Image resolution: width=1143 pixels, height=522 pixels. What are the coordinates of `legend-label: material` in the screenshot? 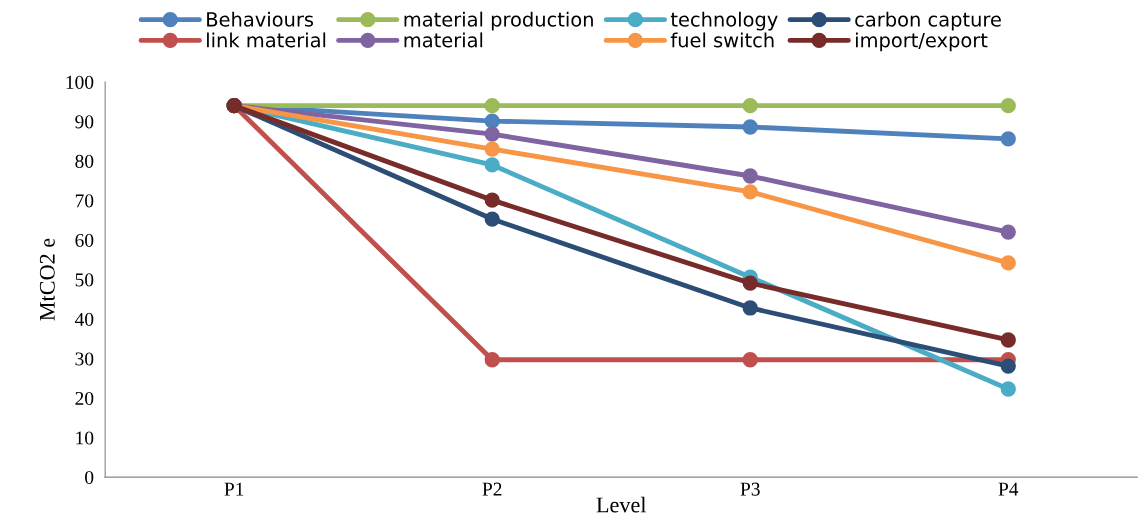 It's located at (443, 40).